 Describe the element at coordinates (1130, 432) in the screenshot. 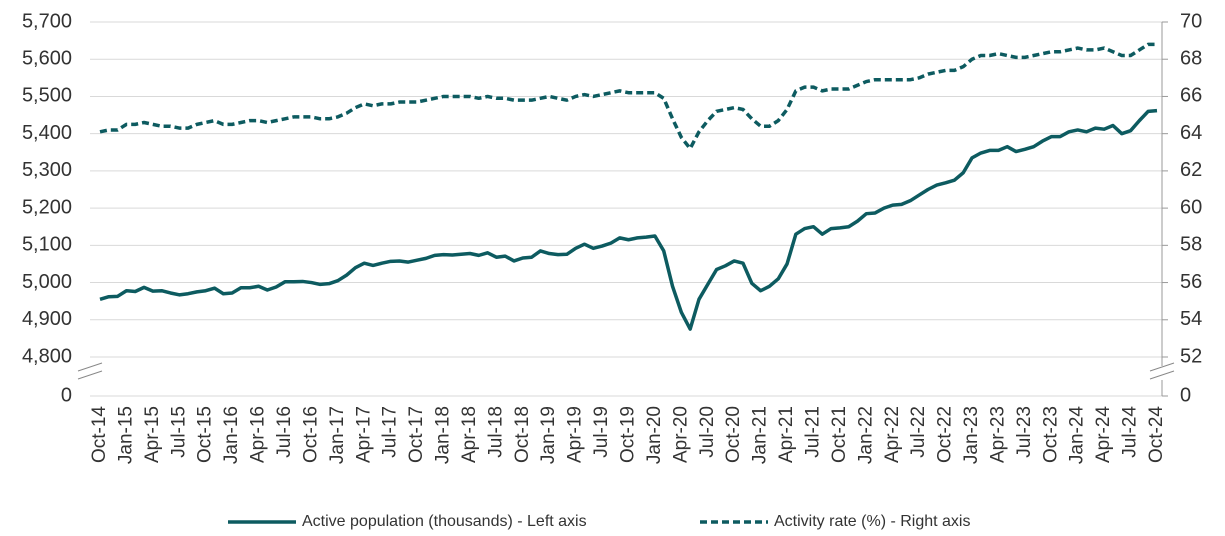

I see `x-tick-label: Jul-24` at that location.